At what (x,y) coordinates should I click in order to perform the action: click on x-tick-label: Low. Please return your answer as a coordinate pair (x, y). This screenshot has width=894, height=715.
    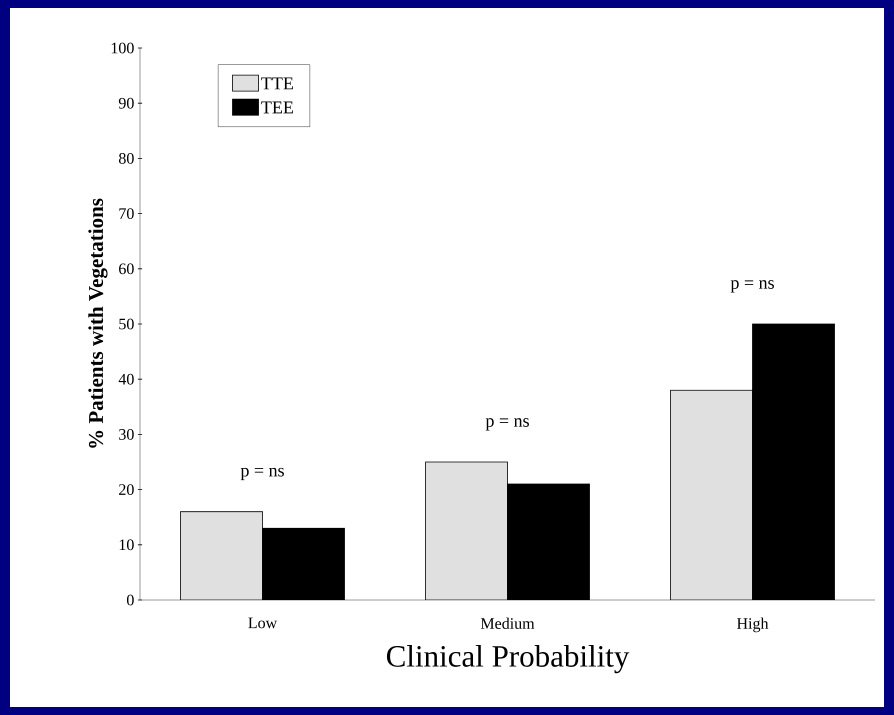
    Looking at the image, I should click on (263, 623).